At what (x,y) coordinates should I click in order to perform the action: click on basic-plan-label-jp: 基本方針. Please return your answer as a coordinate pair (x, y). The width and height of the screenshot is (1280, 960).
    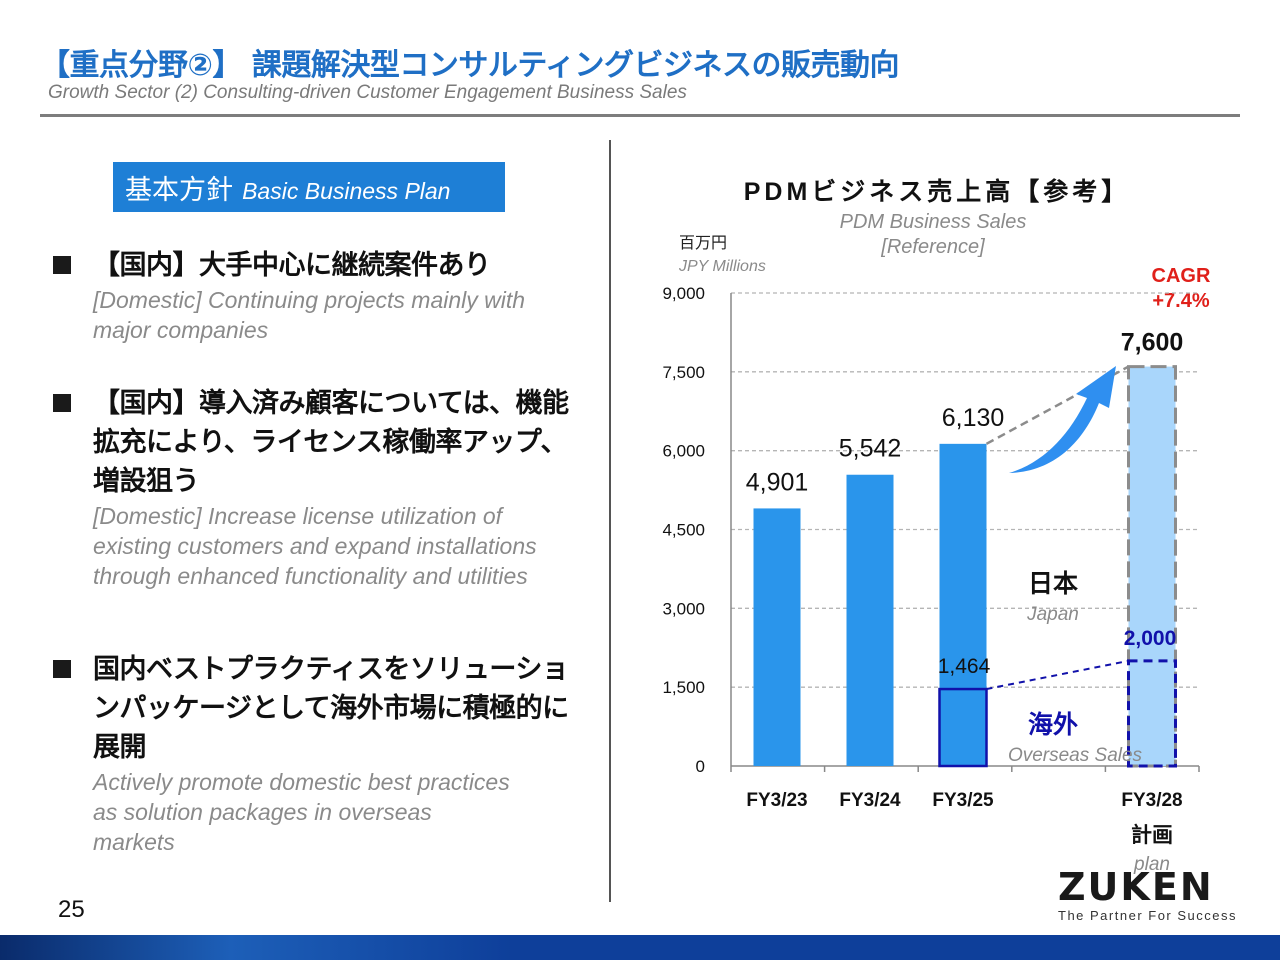
    Looking at the image, I should click on (179, 190).